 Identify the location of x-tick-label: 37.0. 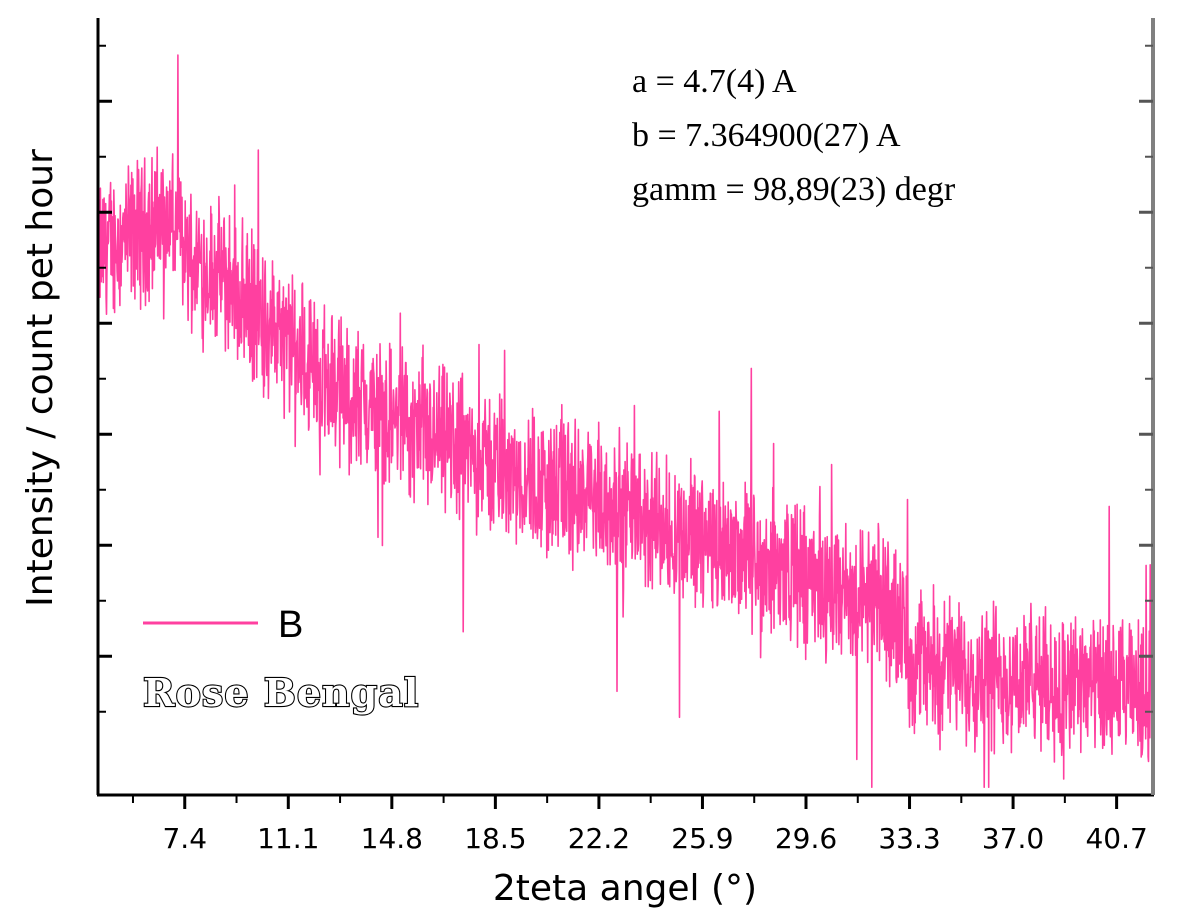
(1013, 838).